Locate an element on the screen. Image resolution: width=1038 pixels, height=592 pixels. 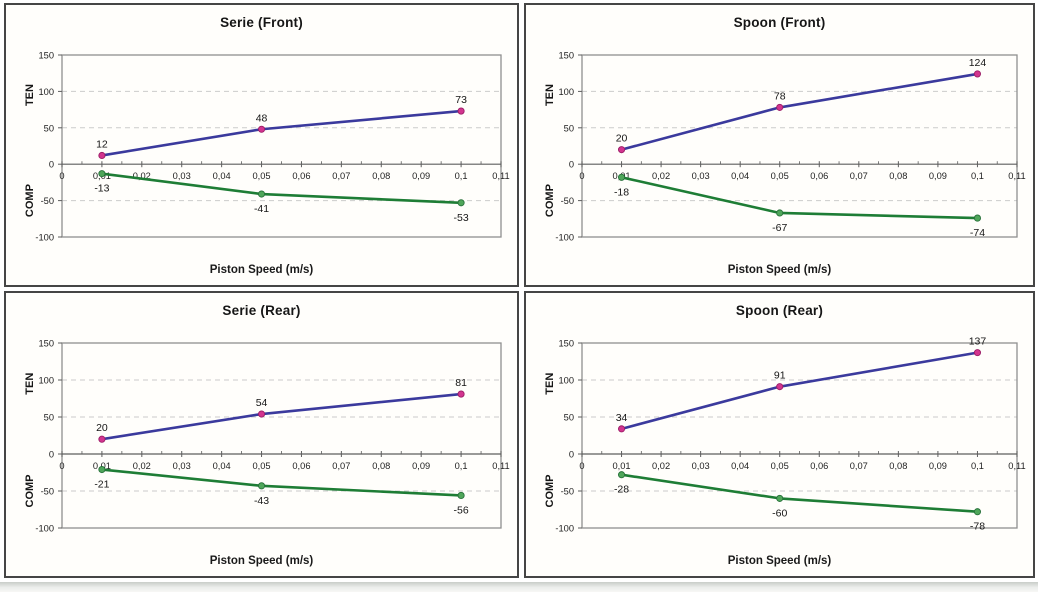
data-label-comp: -21 is located at coordinates (101, 485).